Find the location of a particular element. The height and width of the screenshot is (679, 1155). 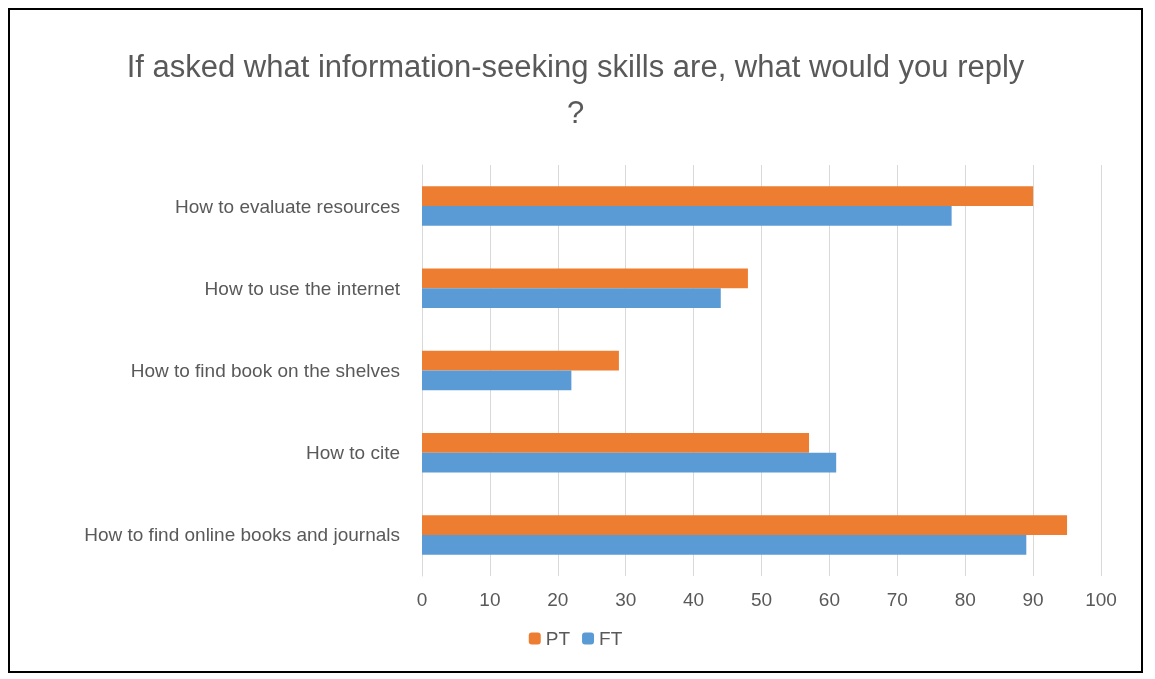

x-tick-label: 60 is located at coordinates (829, 599).